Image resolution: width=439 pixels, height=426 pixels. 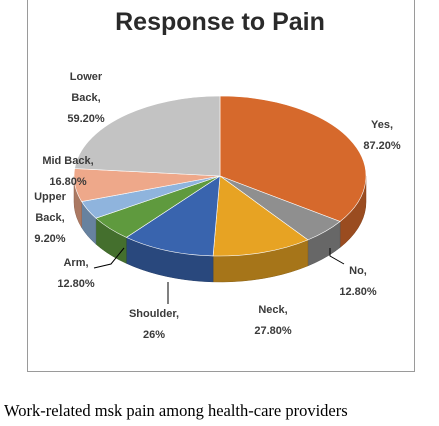 I want to click on slice-yes, so click(x=293, y=158).